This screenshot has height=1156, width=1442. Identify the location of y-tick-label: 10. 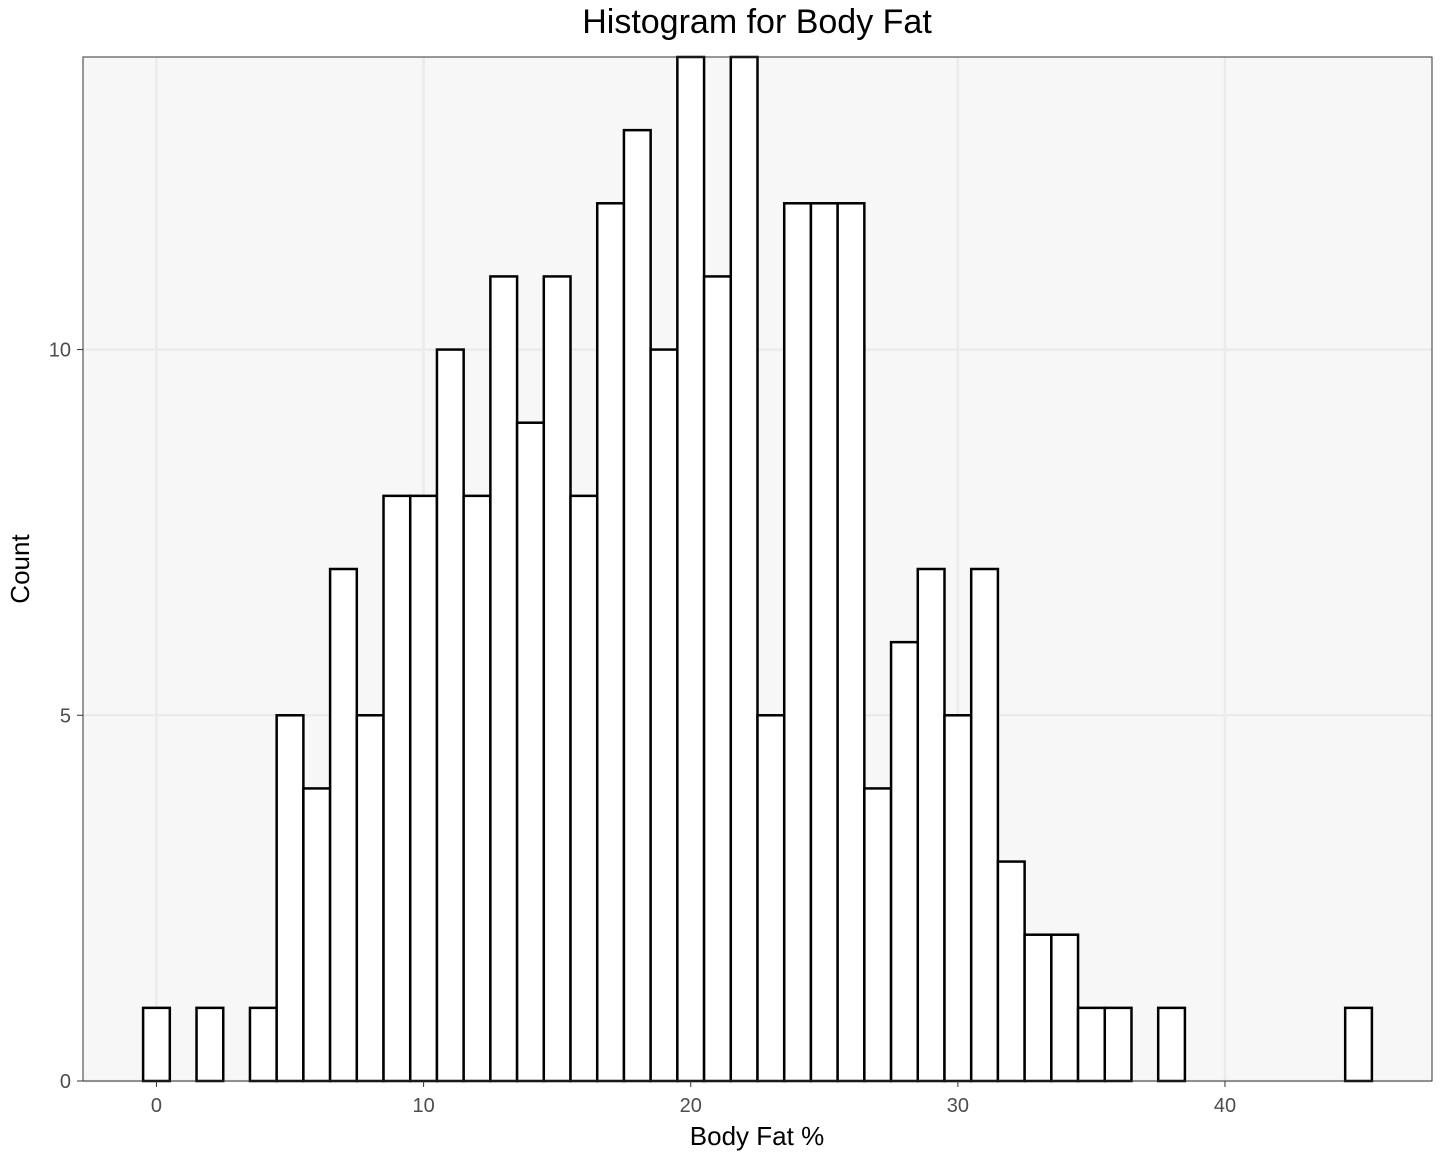
(60, 351).